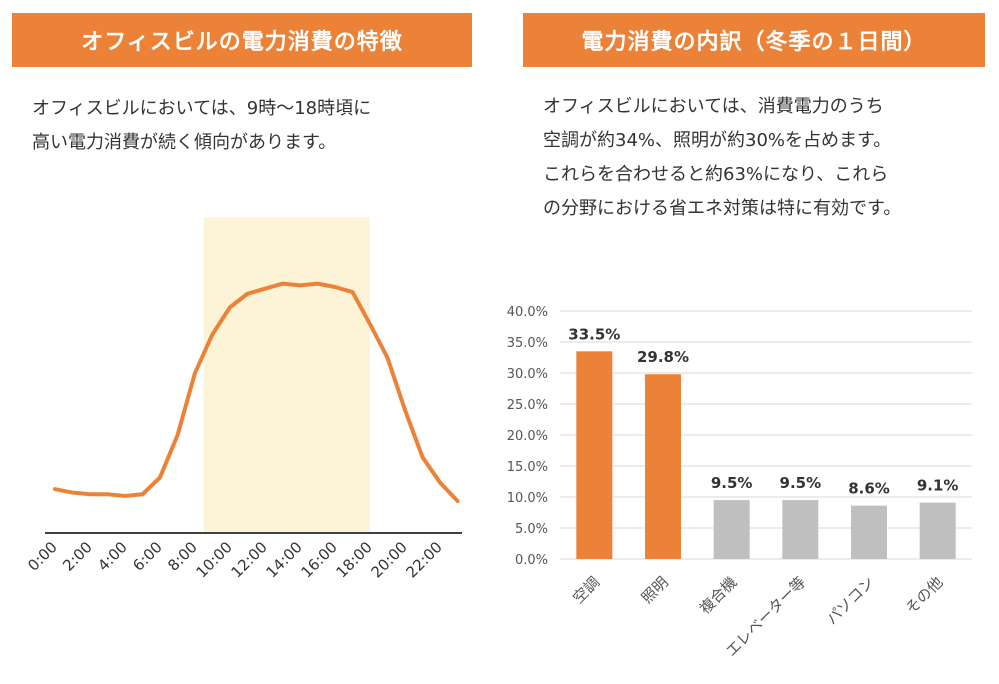 The image size is (999, 684). What do you see at coordinates (924, 595) in the screenshot?
I see `x-category-label: その他` at bounding box center [924, 595].